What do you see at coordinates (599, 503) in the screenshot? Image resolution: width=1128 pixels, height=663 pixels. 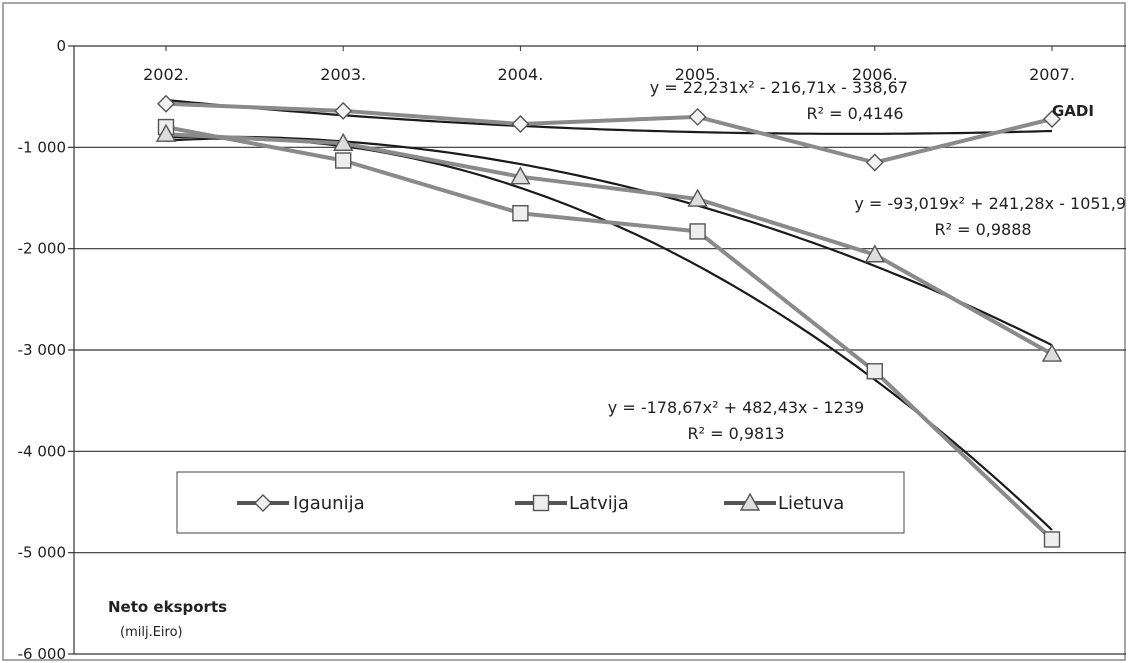 I see `legend-label-latvija: Latvija` at bounding box center [599, 503].